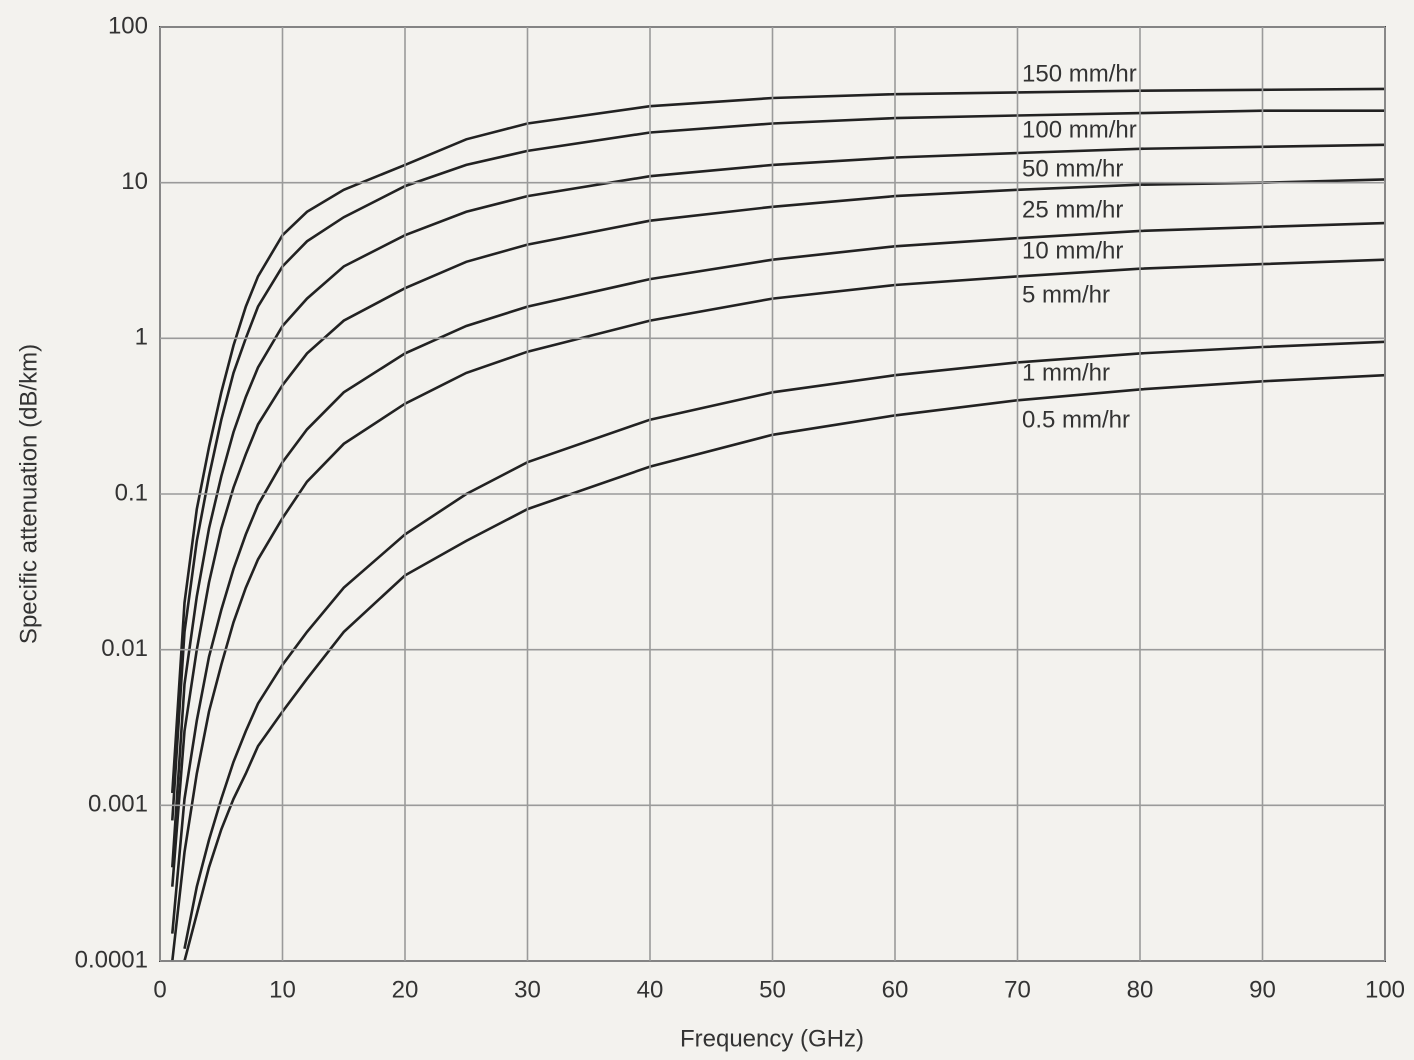 The height and width of the screenshot is (1060, 1414). What do you see at coordinates (118, 804) in the screenshot?
I see `y-tick-label: 0.001` at bounding box center [118, 804].